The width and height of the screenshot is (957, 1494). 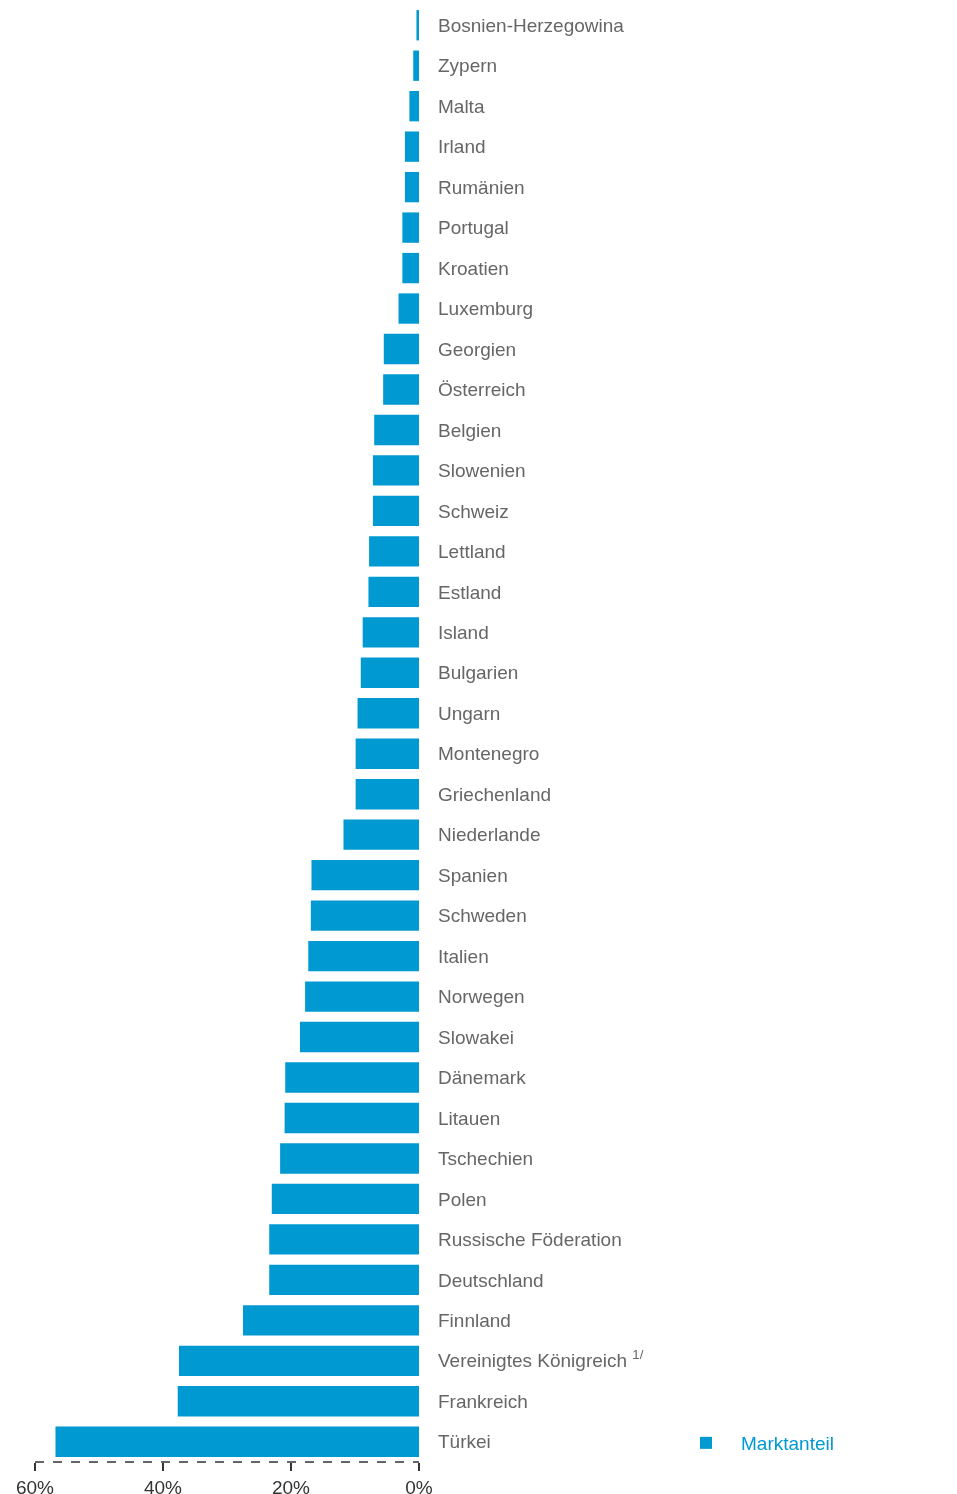 What do you see at coordinates (462, 147) in the screenshot?
I see `y-tick-label: Irland` at bounding box center [462, 147].